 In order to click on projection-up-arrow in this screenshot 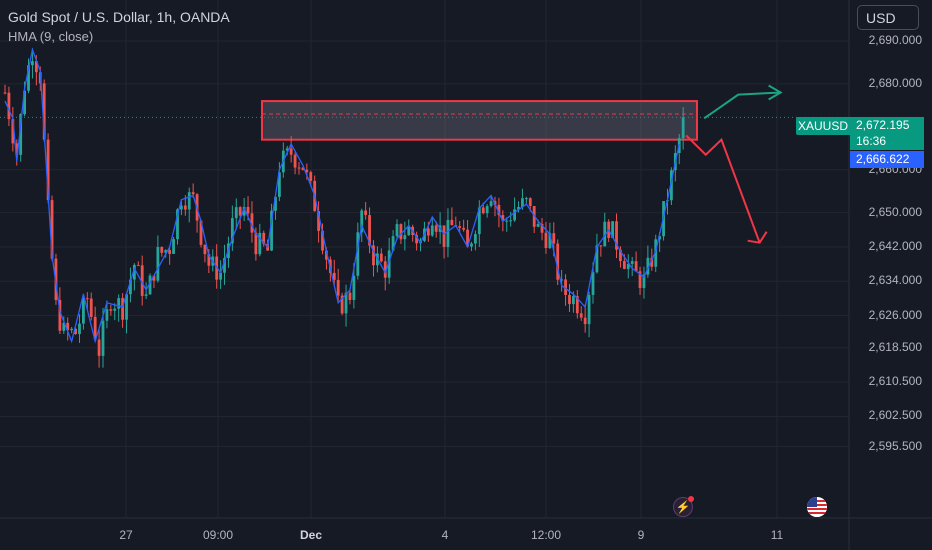, I will do `click(742, 105)`.